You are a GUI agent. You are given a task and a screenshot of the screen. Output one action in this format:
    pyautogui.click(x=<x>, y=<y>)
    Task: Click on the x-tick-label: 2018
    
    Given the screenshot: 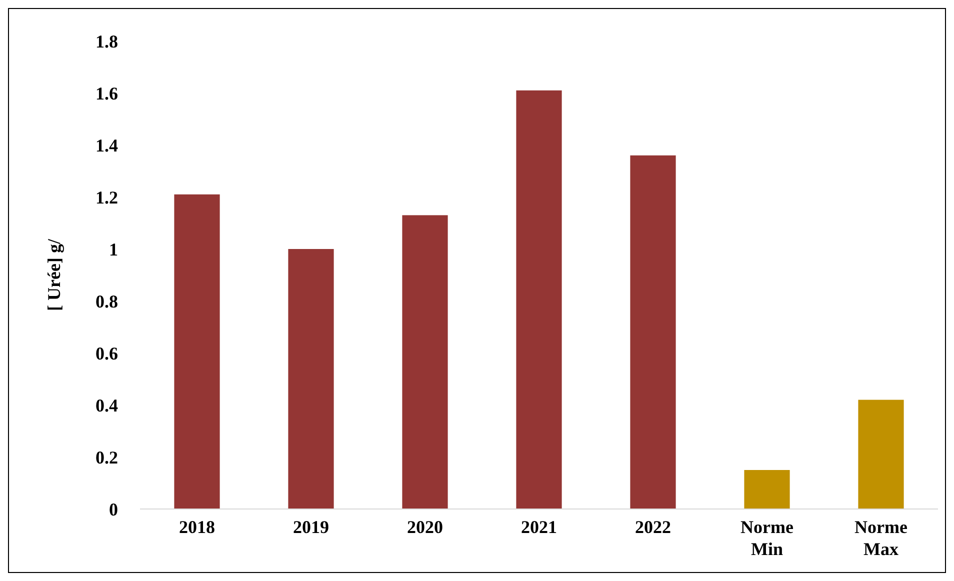 What is the action you would take?
    pyautogui.click(x=197, y=527)
    